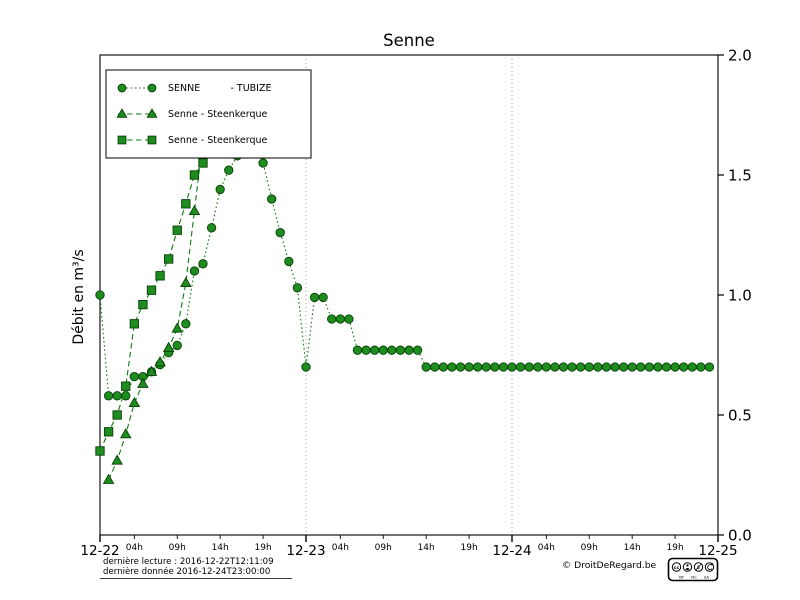 Image resolution: width=800 pixels, height=600 pixels. What do you see at coordinates (99, 551) in the screenshot?
I see `x-major-tick-label: 12-22` at bounding box center [99, 551].